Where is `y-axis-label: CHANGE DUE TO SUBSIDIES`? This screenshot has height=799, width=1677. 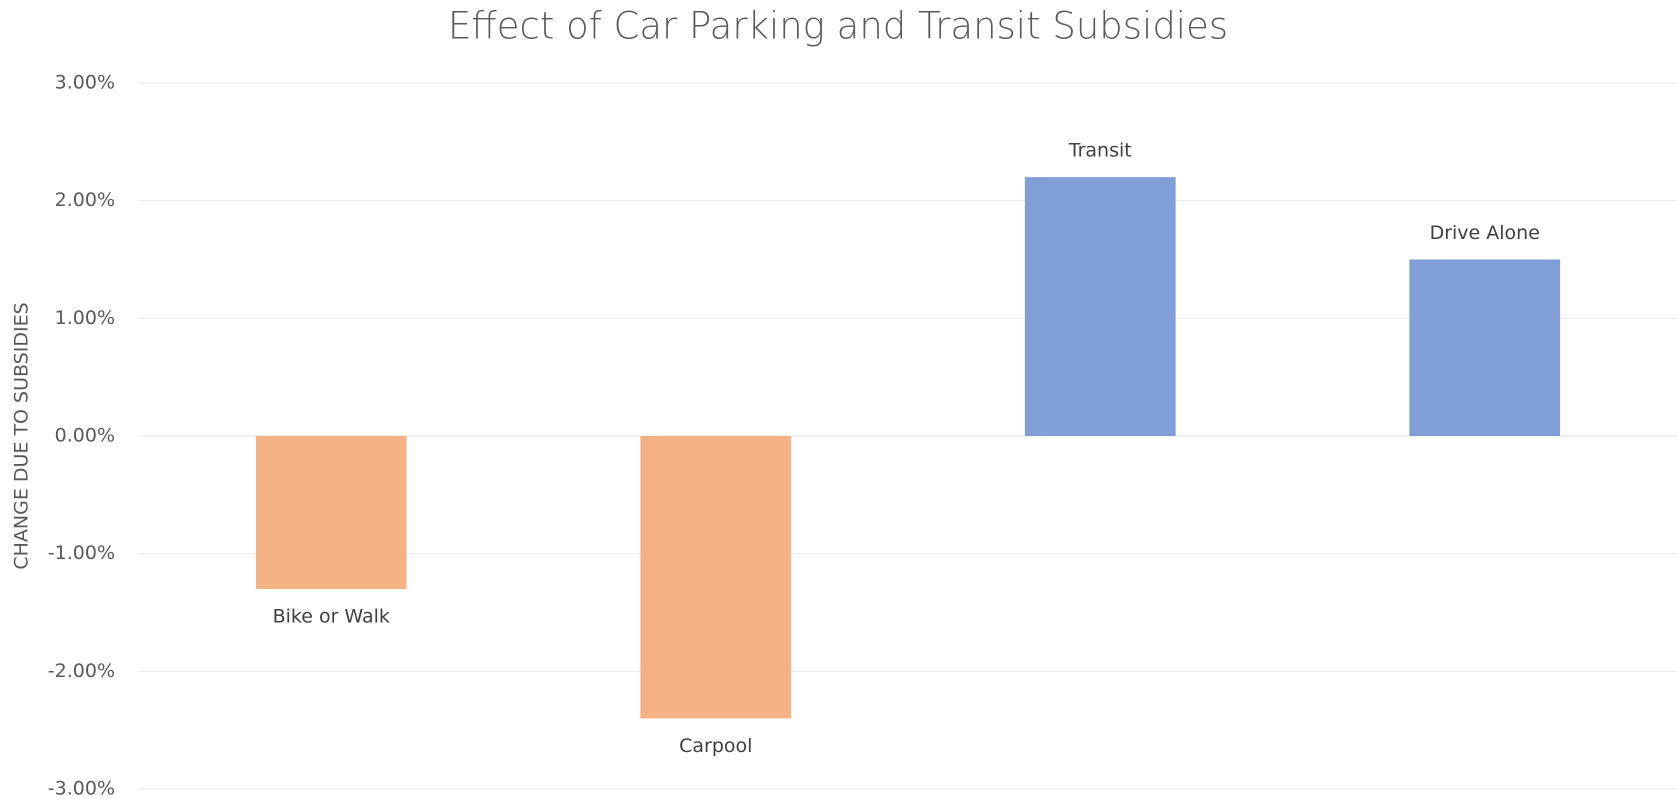 y-axis-label: CHANGE DUE TO SUBSIDIES is located at coordinates (22, 435).